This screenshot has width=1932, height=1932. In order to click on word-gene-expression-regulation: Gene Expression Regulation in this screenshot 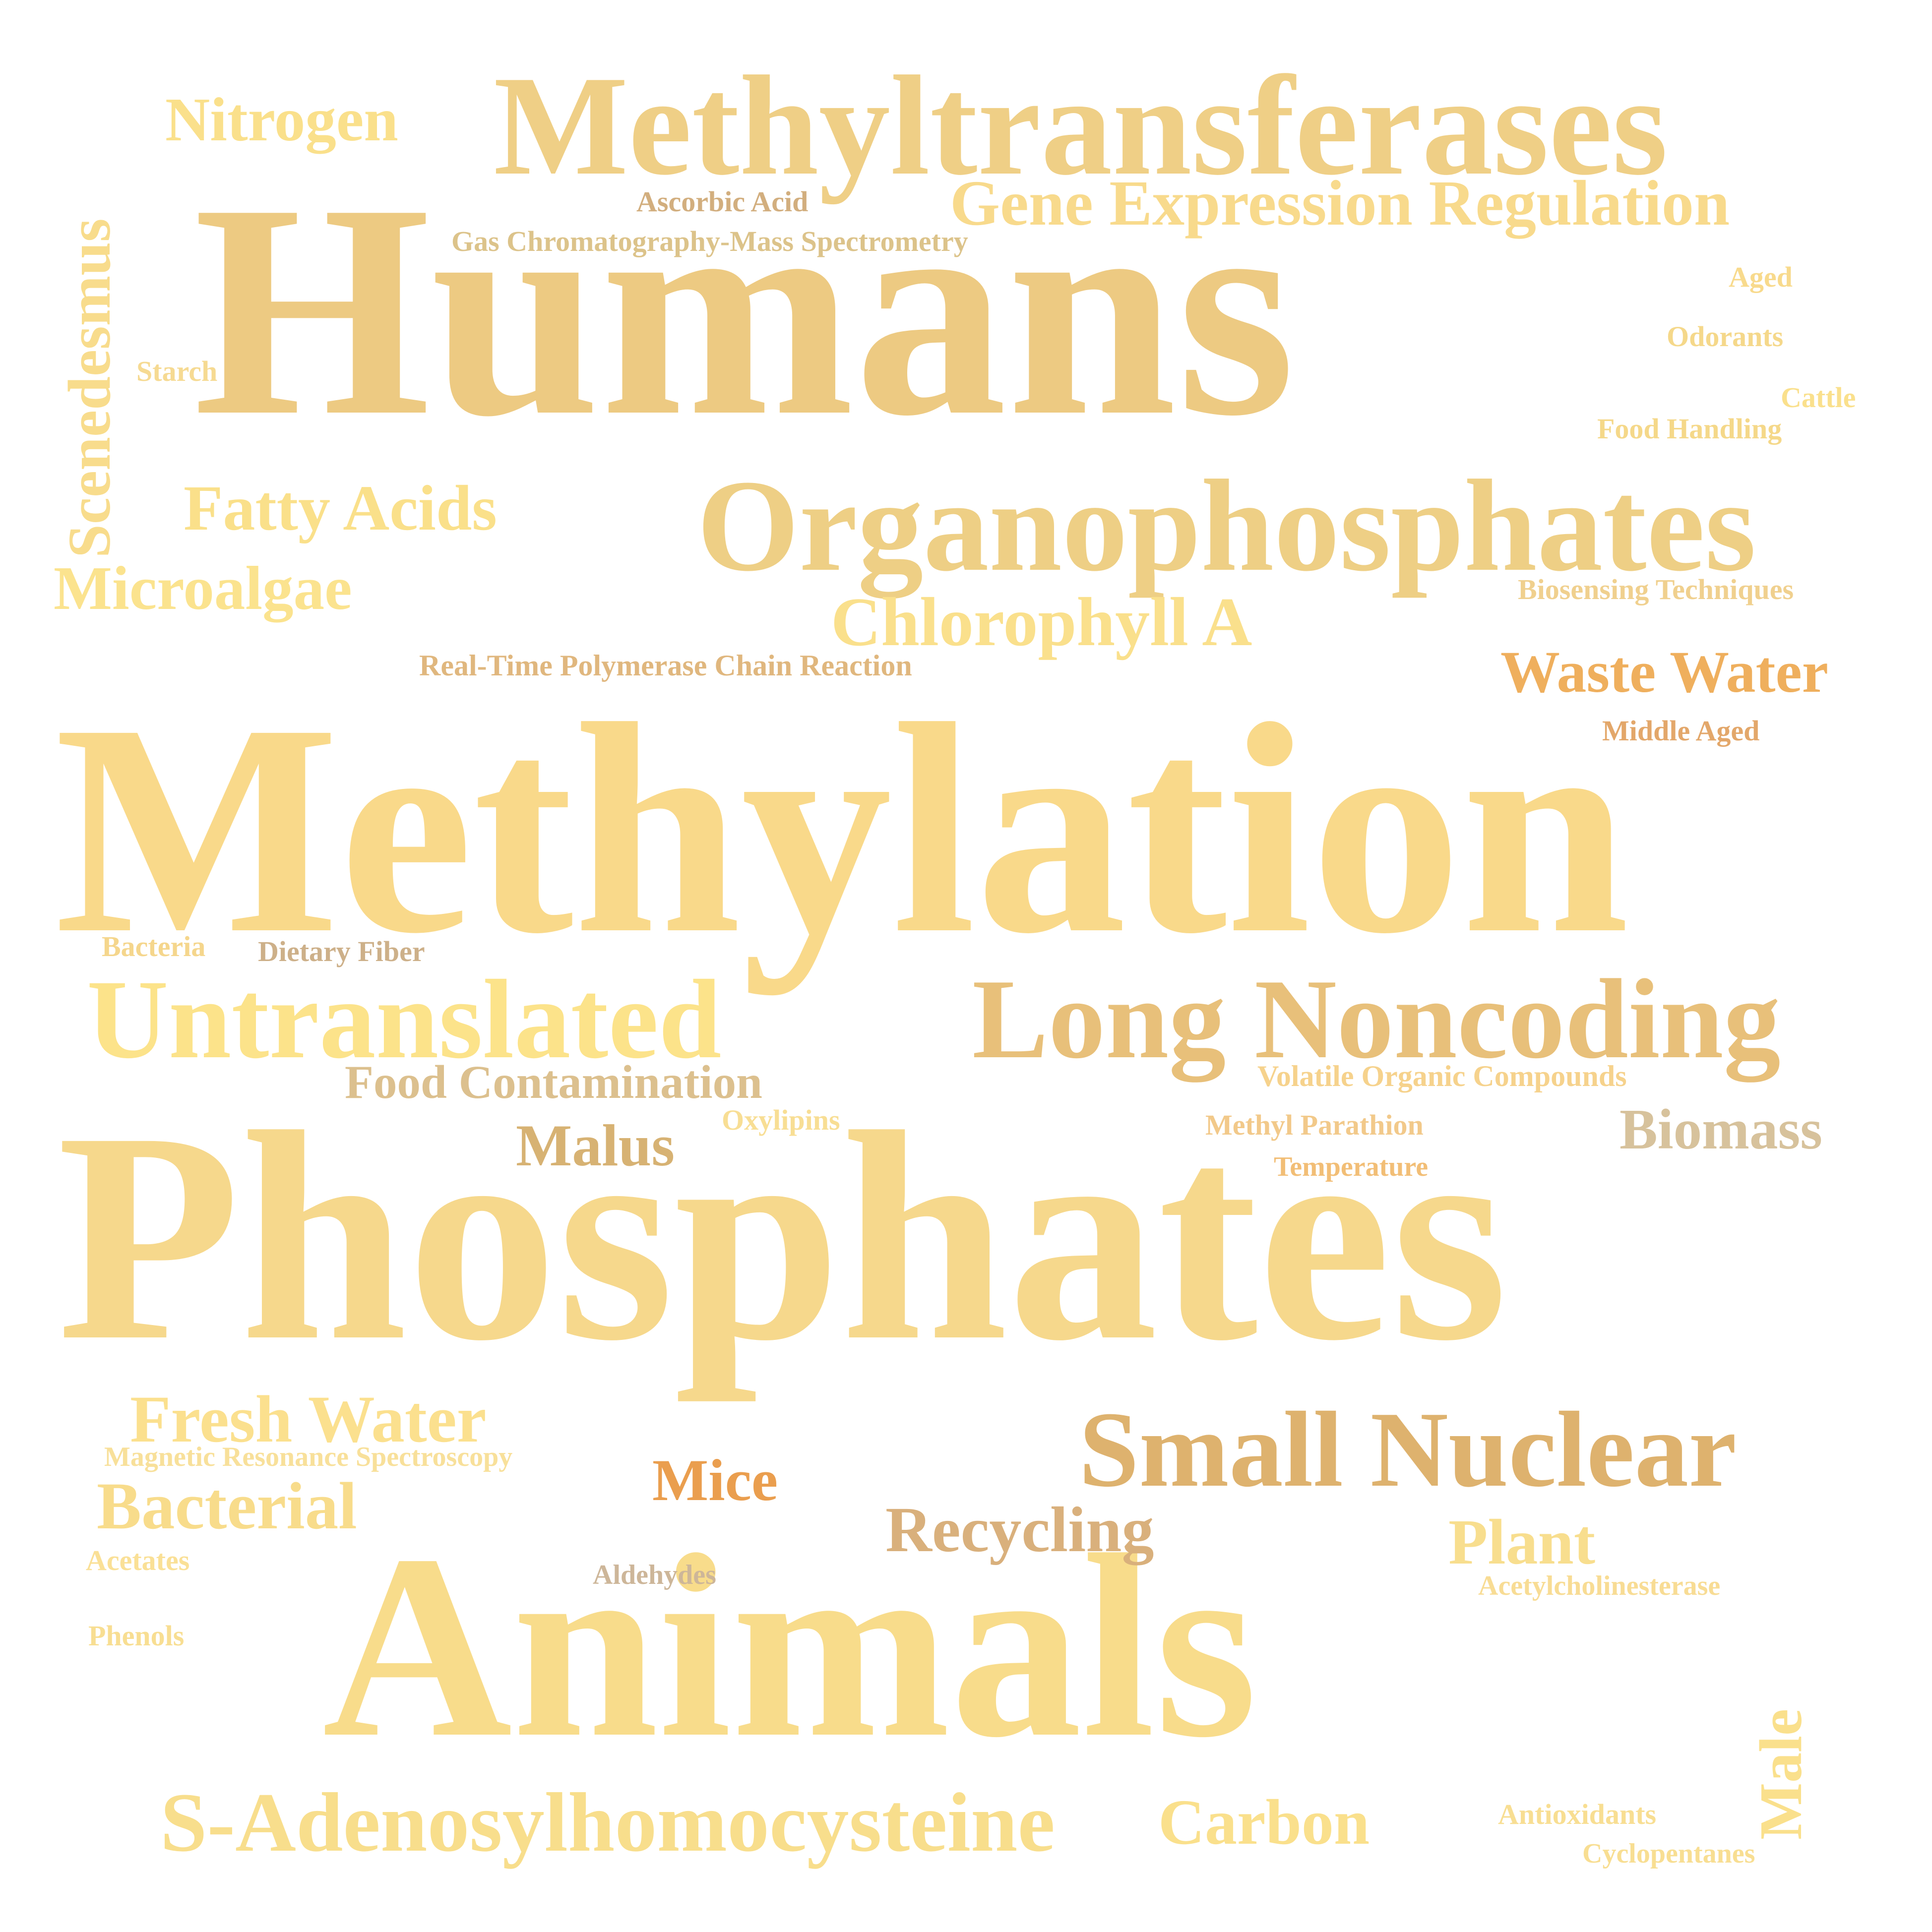, I will do `click(1340, 203)`.